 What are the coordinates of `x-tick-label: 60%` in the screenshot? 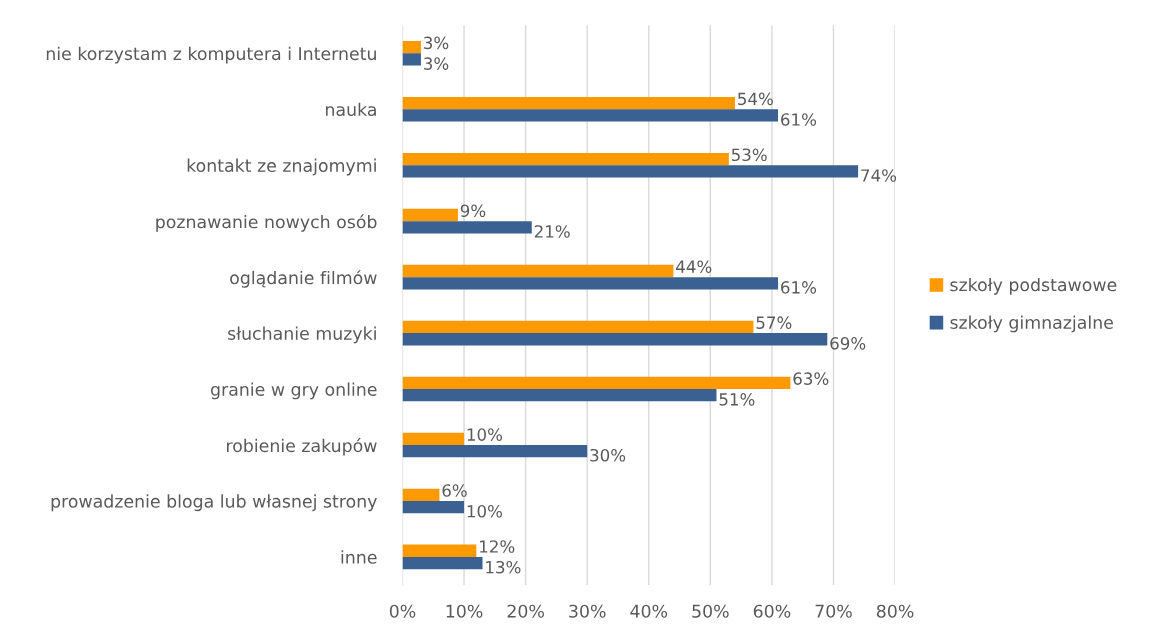 It's located at (772, 611).